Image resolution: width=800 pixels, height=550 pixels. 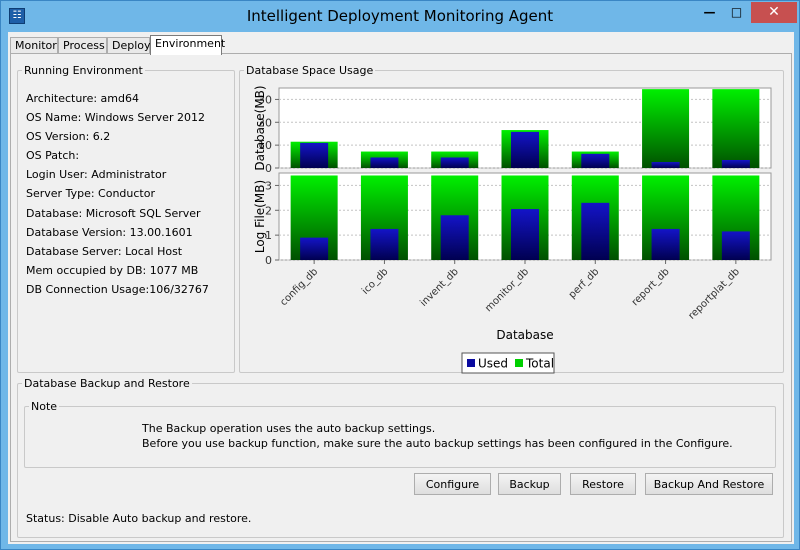 What do you see at coordinates (265, 145) in the screenshot?
I see `y-tick-label: 10` at bounding box center [265, 145].